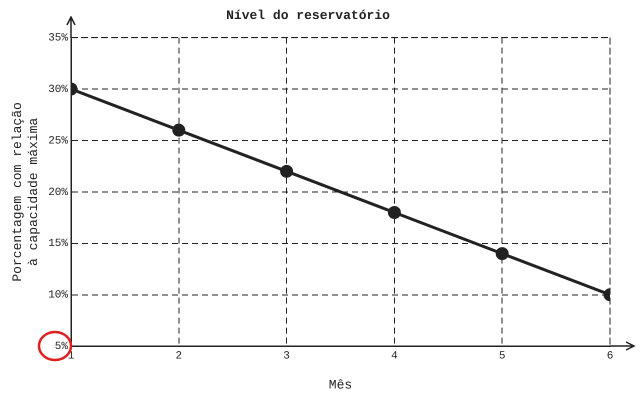 This screenshot has width=640, height=401. I want to click on y-tick-label: 15%, so click(58, 244).